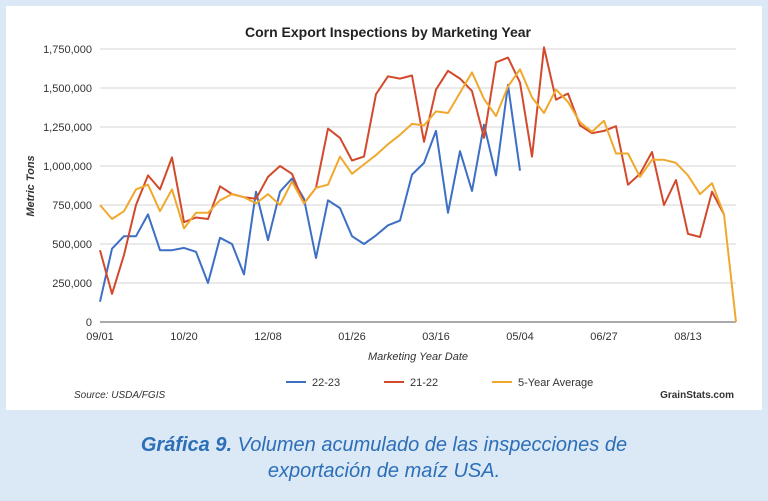  What do you see at coordinates (67, 167) in the screenshot?
I see `y-tick-label: 1,000,000` at bounding box center [67, 167].